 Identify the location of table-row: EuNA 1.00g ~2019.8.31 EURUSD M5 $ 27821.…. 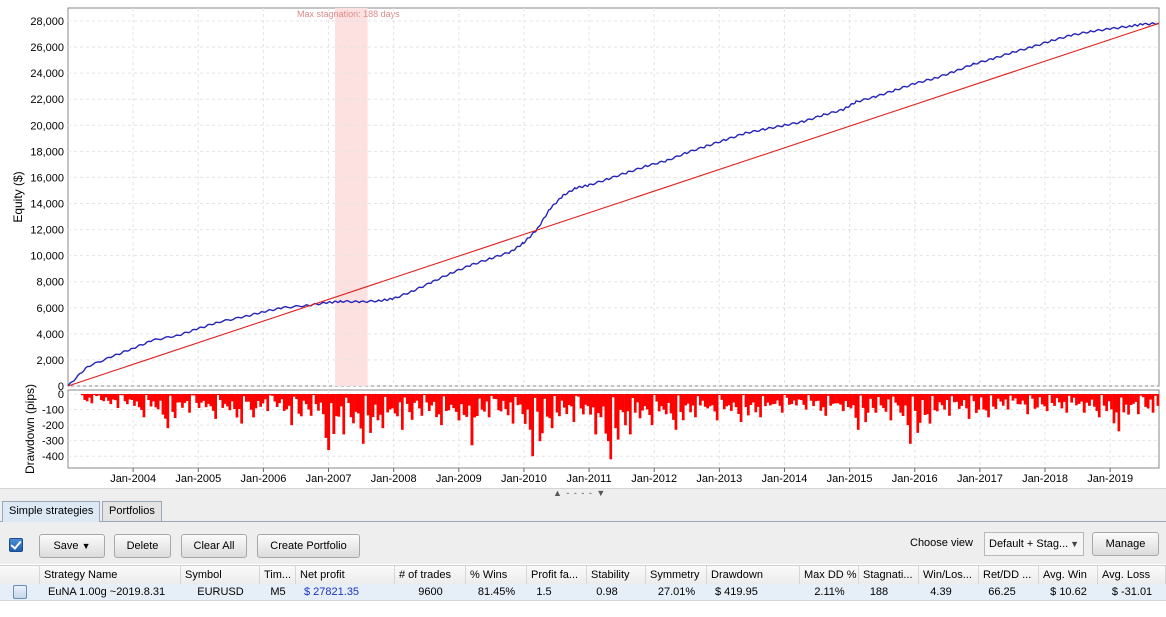
(583, 592).